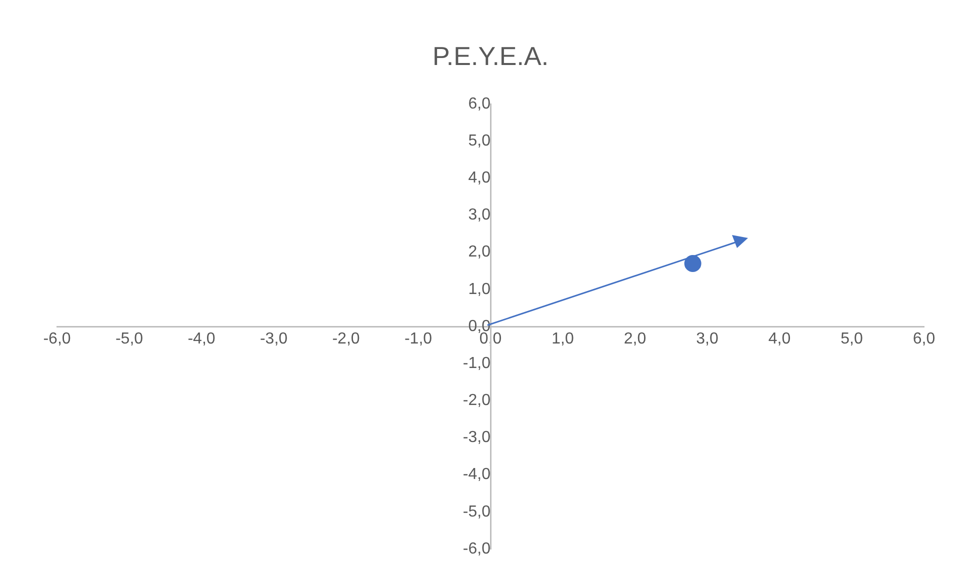  I want to click on y-tick-label: 4,0, so click(479, 178).